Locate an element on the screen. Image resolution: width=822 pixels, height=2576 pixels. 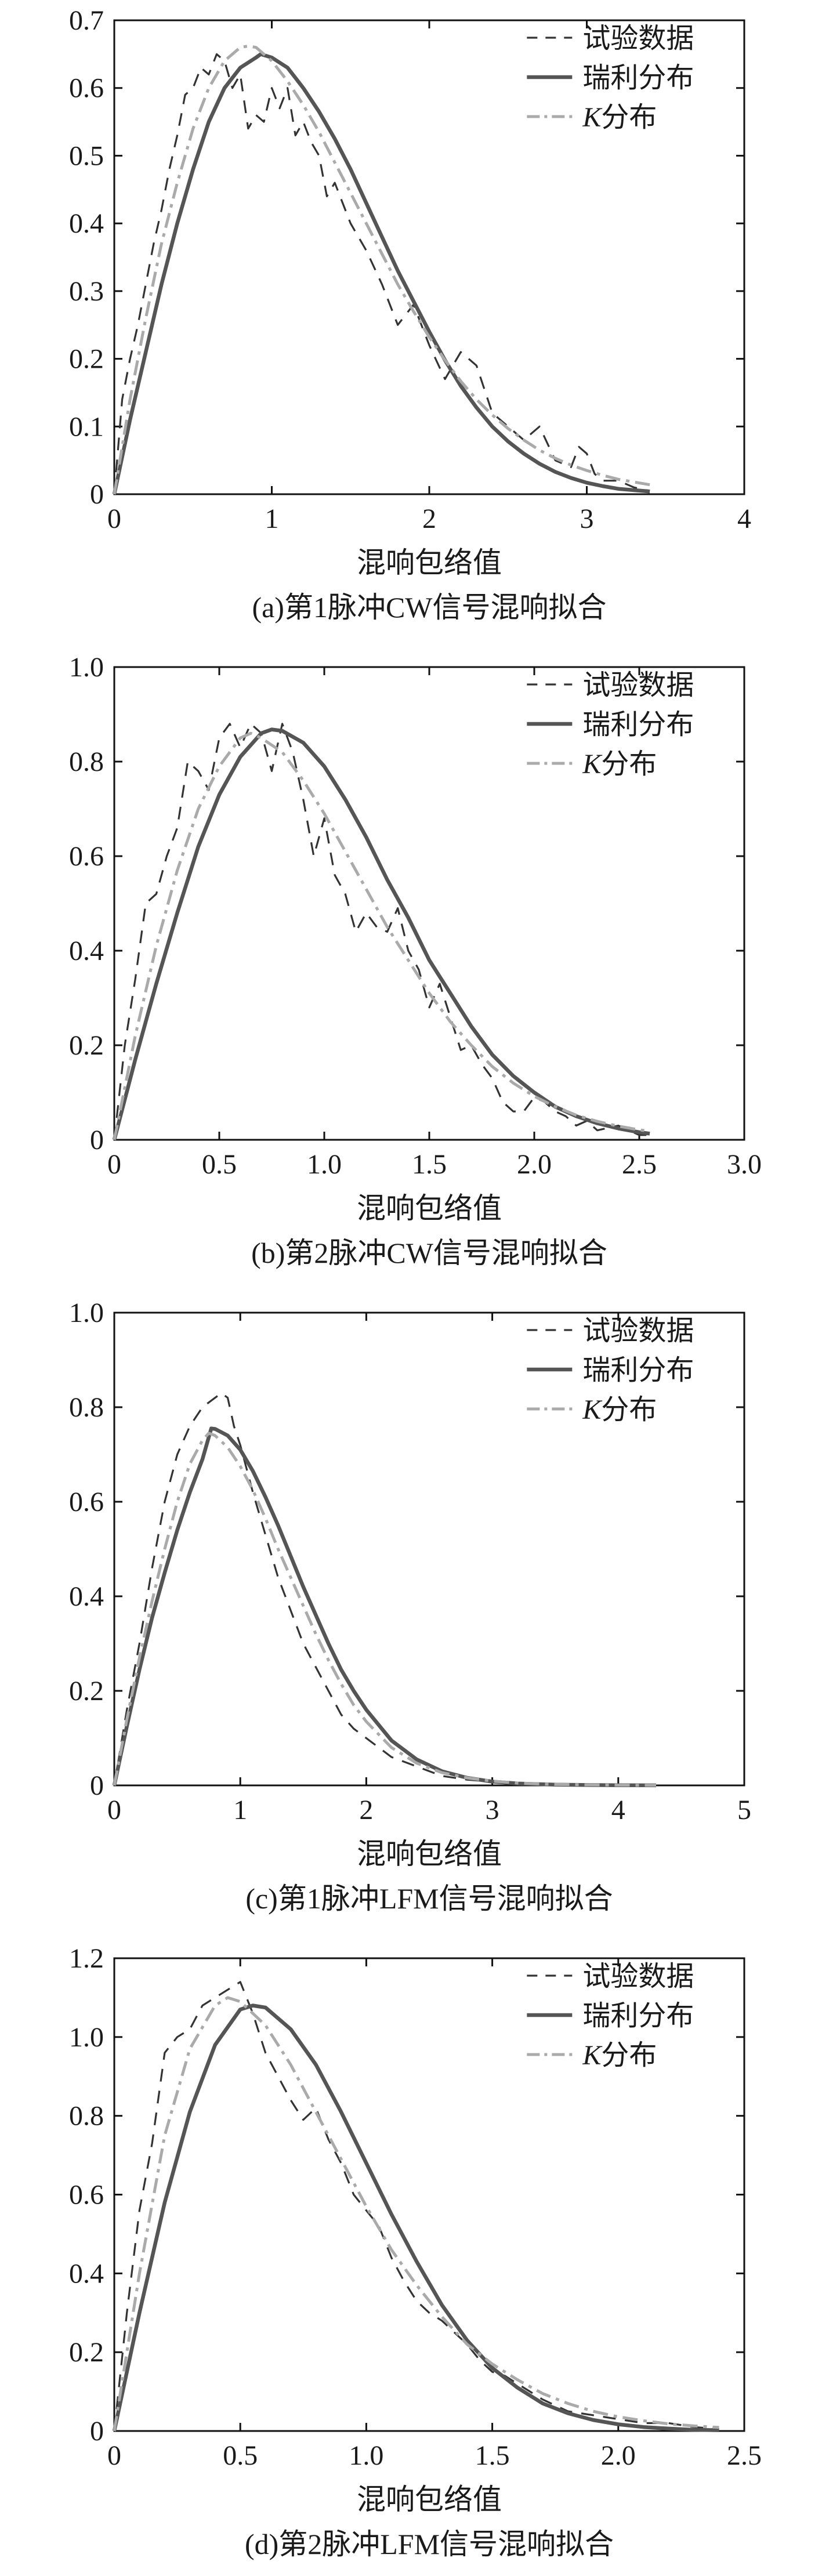
x-tick-label: 5 is located at coordinates (744, 1810).